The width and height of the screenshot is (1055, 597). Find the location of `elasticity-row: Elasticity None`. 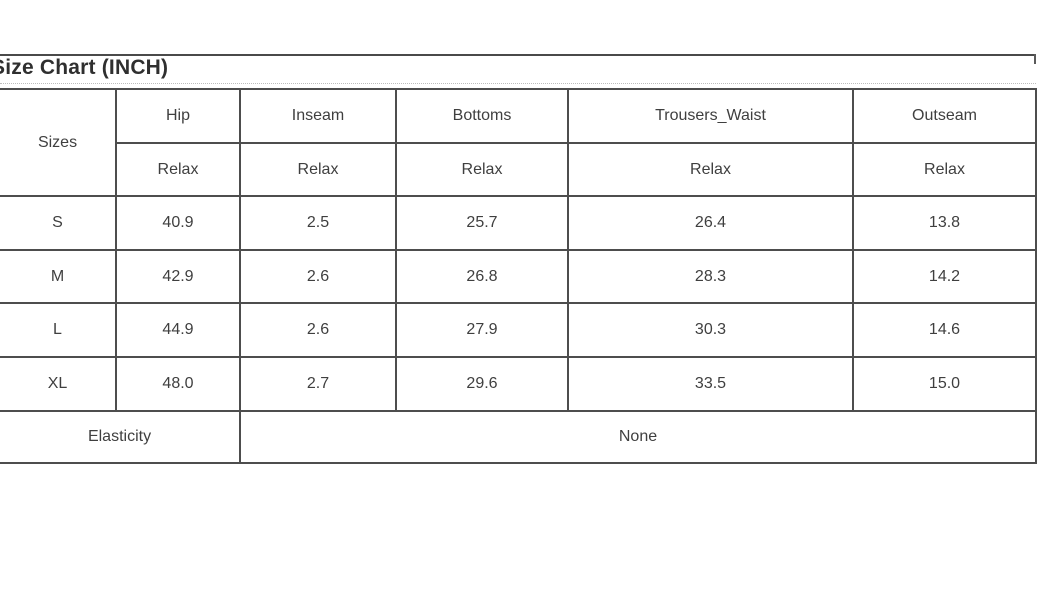

elasticity-row: Elasticity None is located at coordinates (518, 437).